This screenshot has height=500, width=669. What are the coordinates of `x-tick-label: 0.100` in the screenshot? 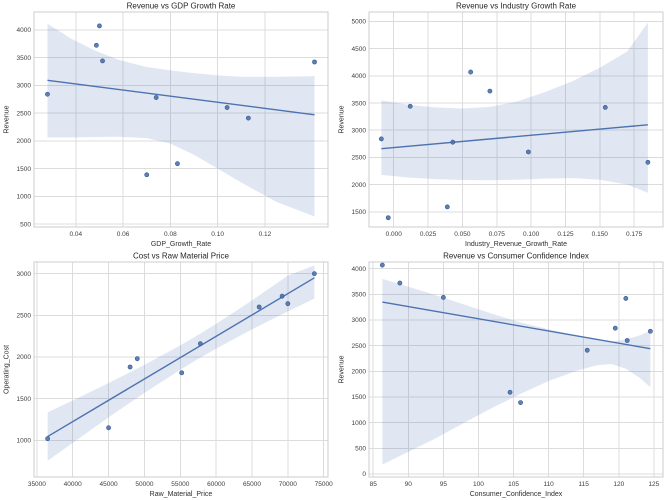 It's located at (531, 234).